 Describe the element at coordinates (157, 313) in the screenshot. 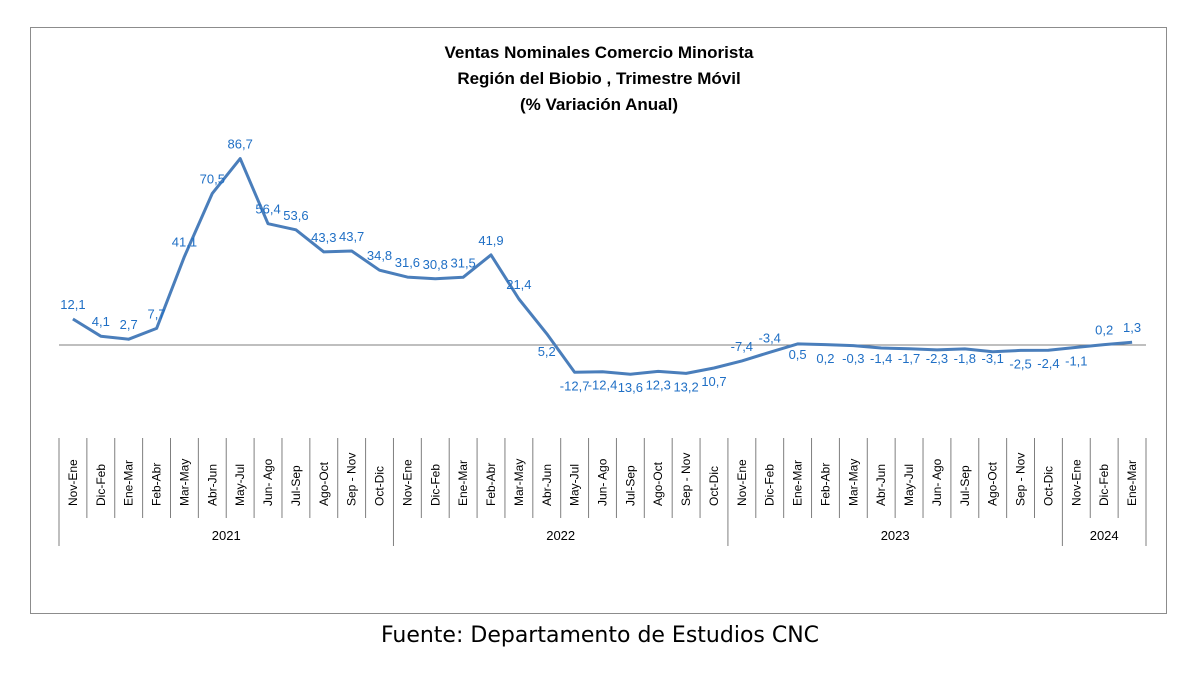

I see `data-label: 7,7` at that location.